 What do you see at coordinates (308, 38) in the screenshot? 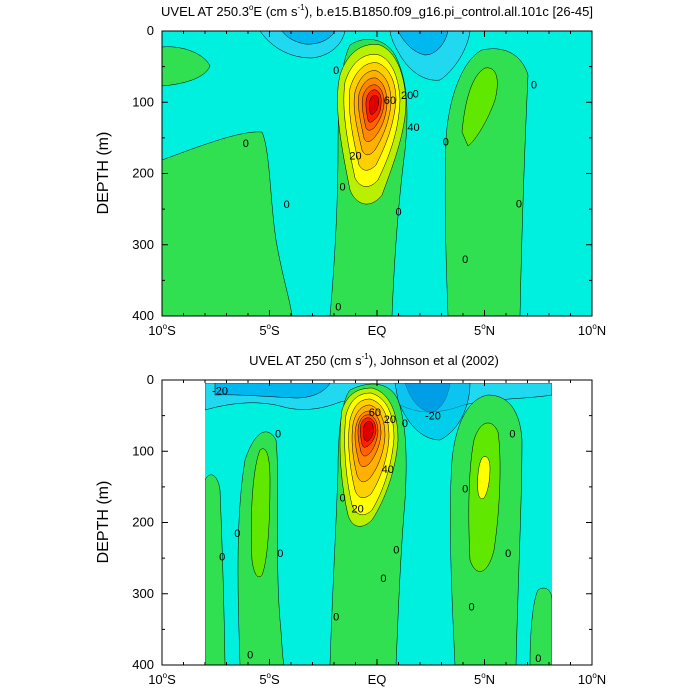
I see `fill-cyan-surface-1b` at bounding box center [308, 38].